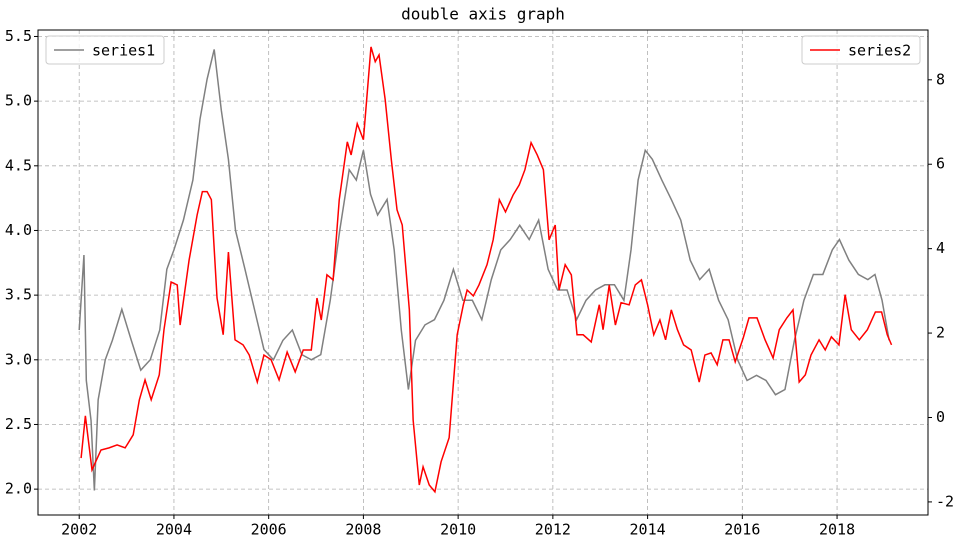 Image resolution: width=961 pixels, height=543 pixels. I want to click on y-tick-label: 5.5, so click(18, 36).